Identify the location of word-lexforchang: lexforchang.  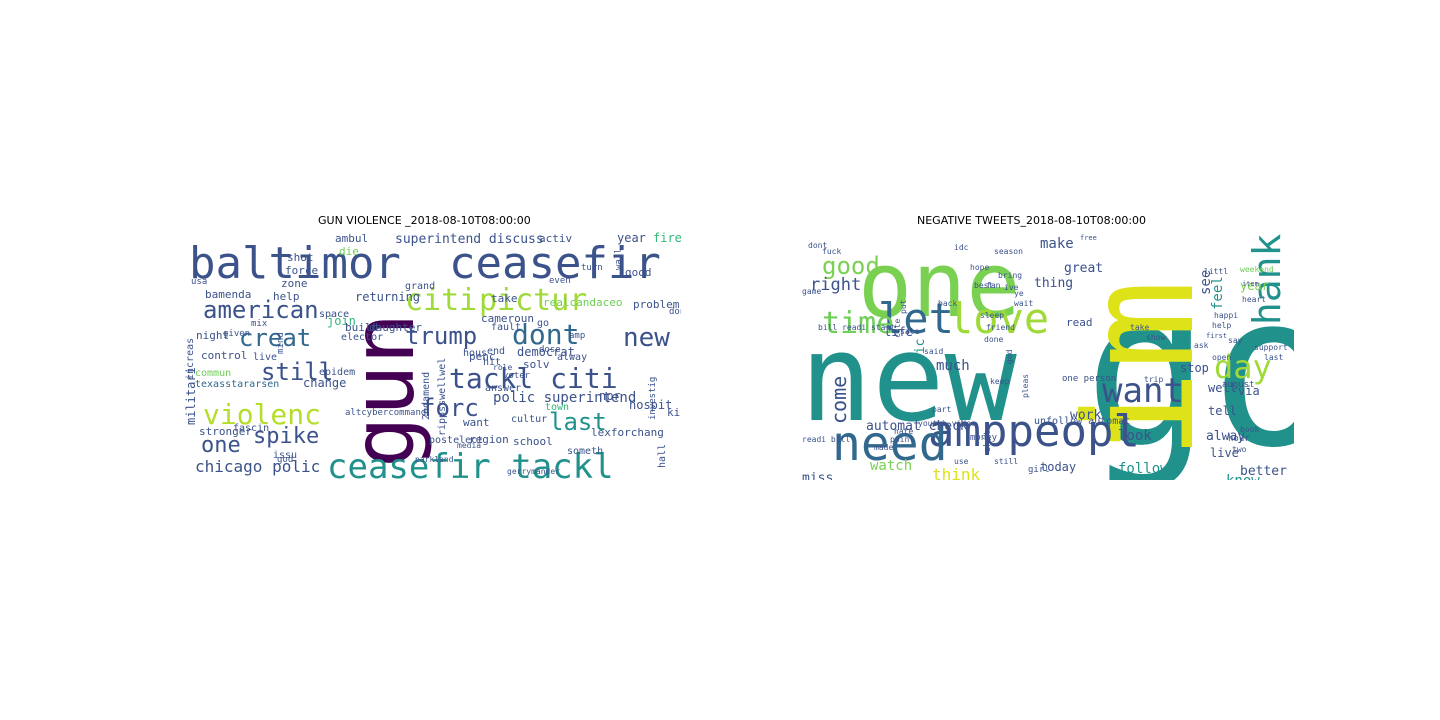
(627, 432).